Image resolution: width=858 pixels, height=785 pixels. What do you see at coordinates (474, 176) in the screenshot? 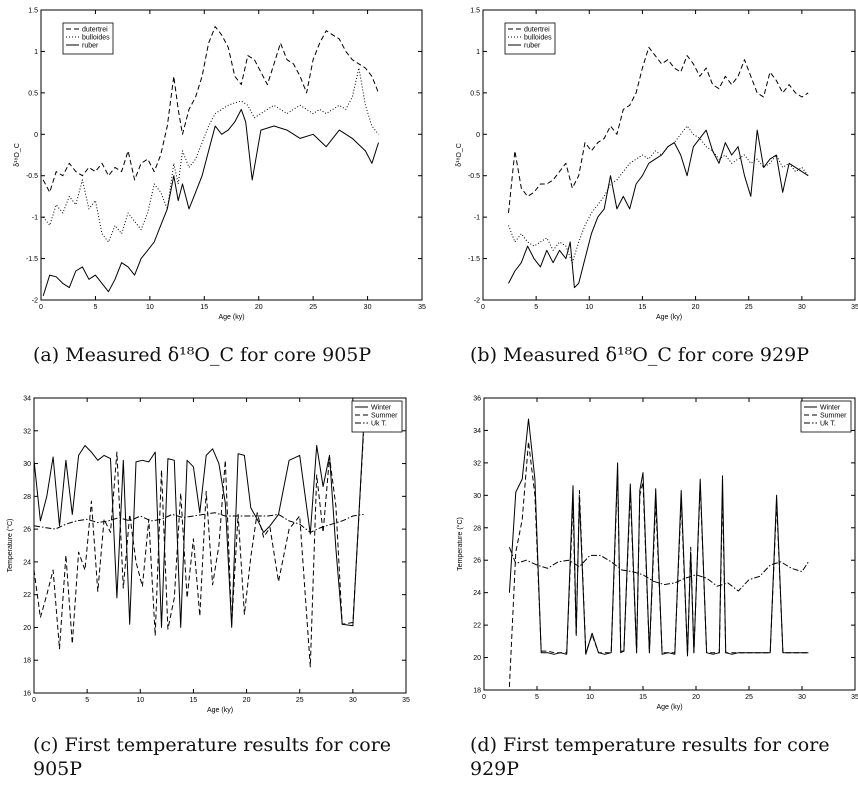
I see `y-tick-label: -0.5` at bounding box center [474, 176].